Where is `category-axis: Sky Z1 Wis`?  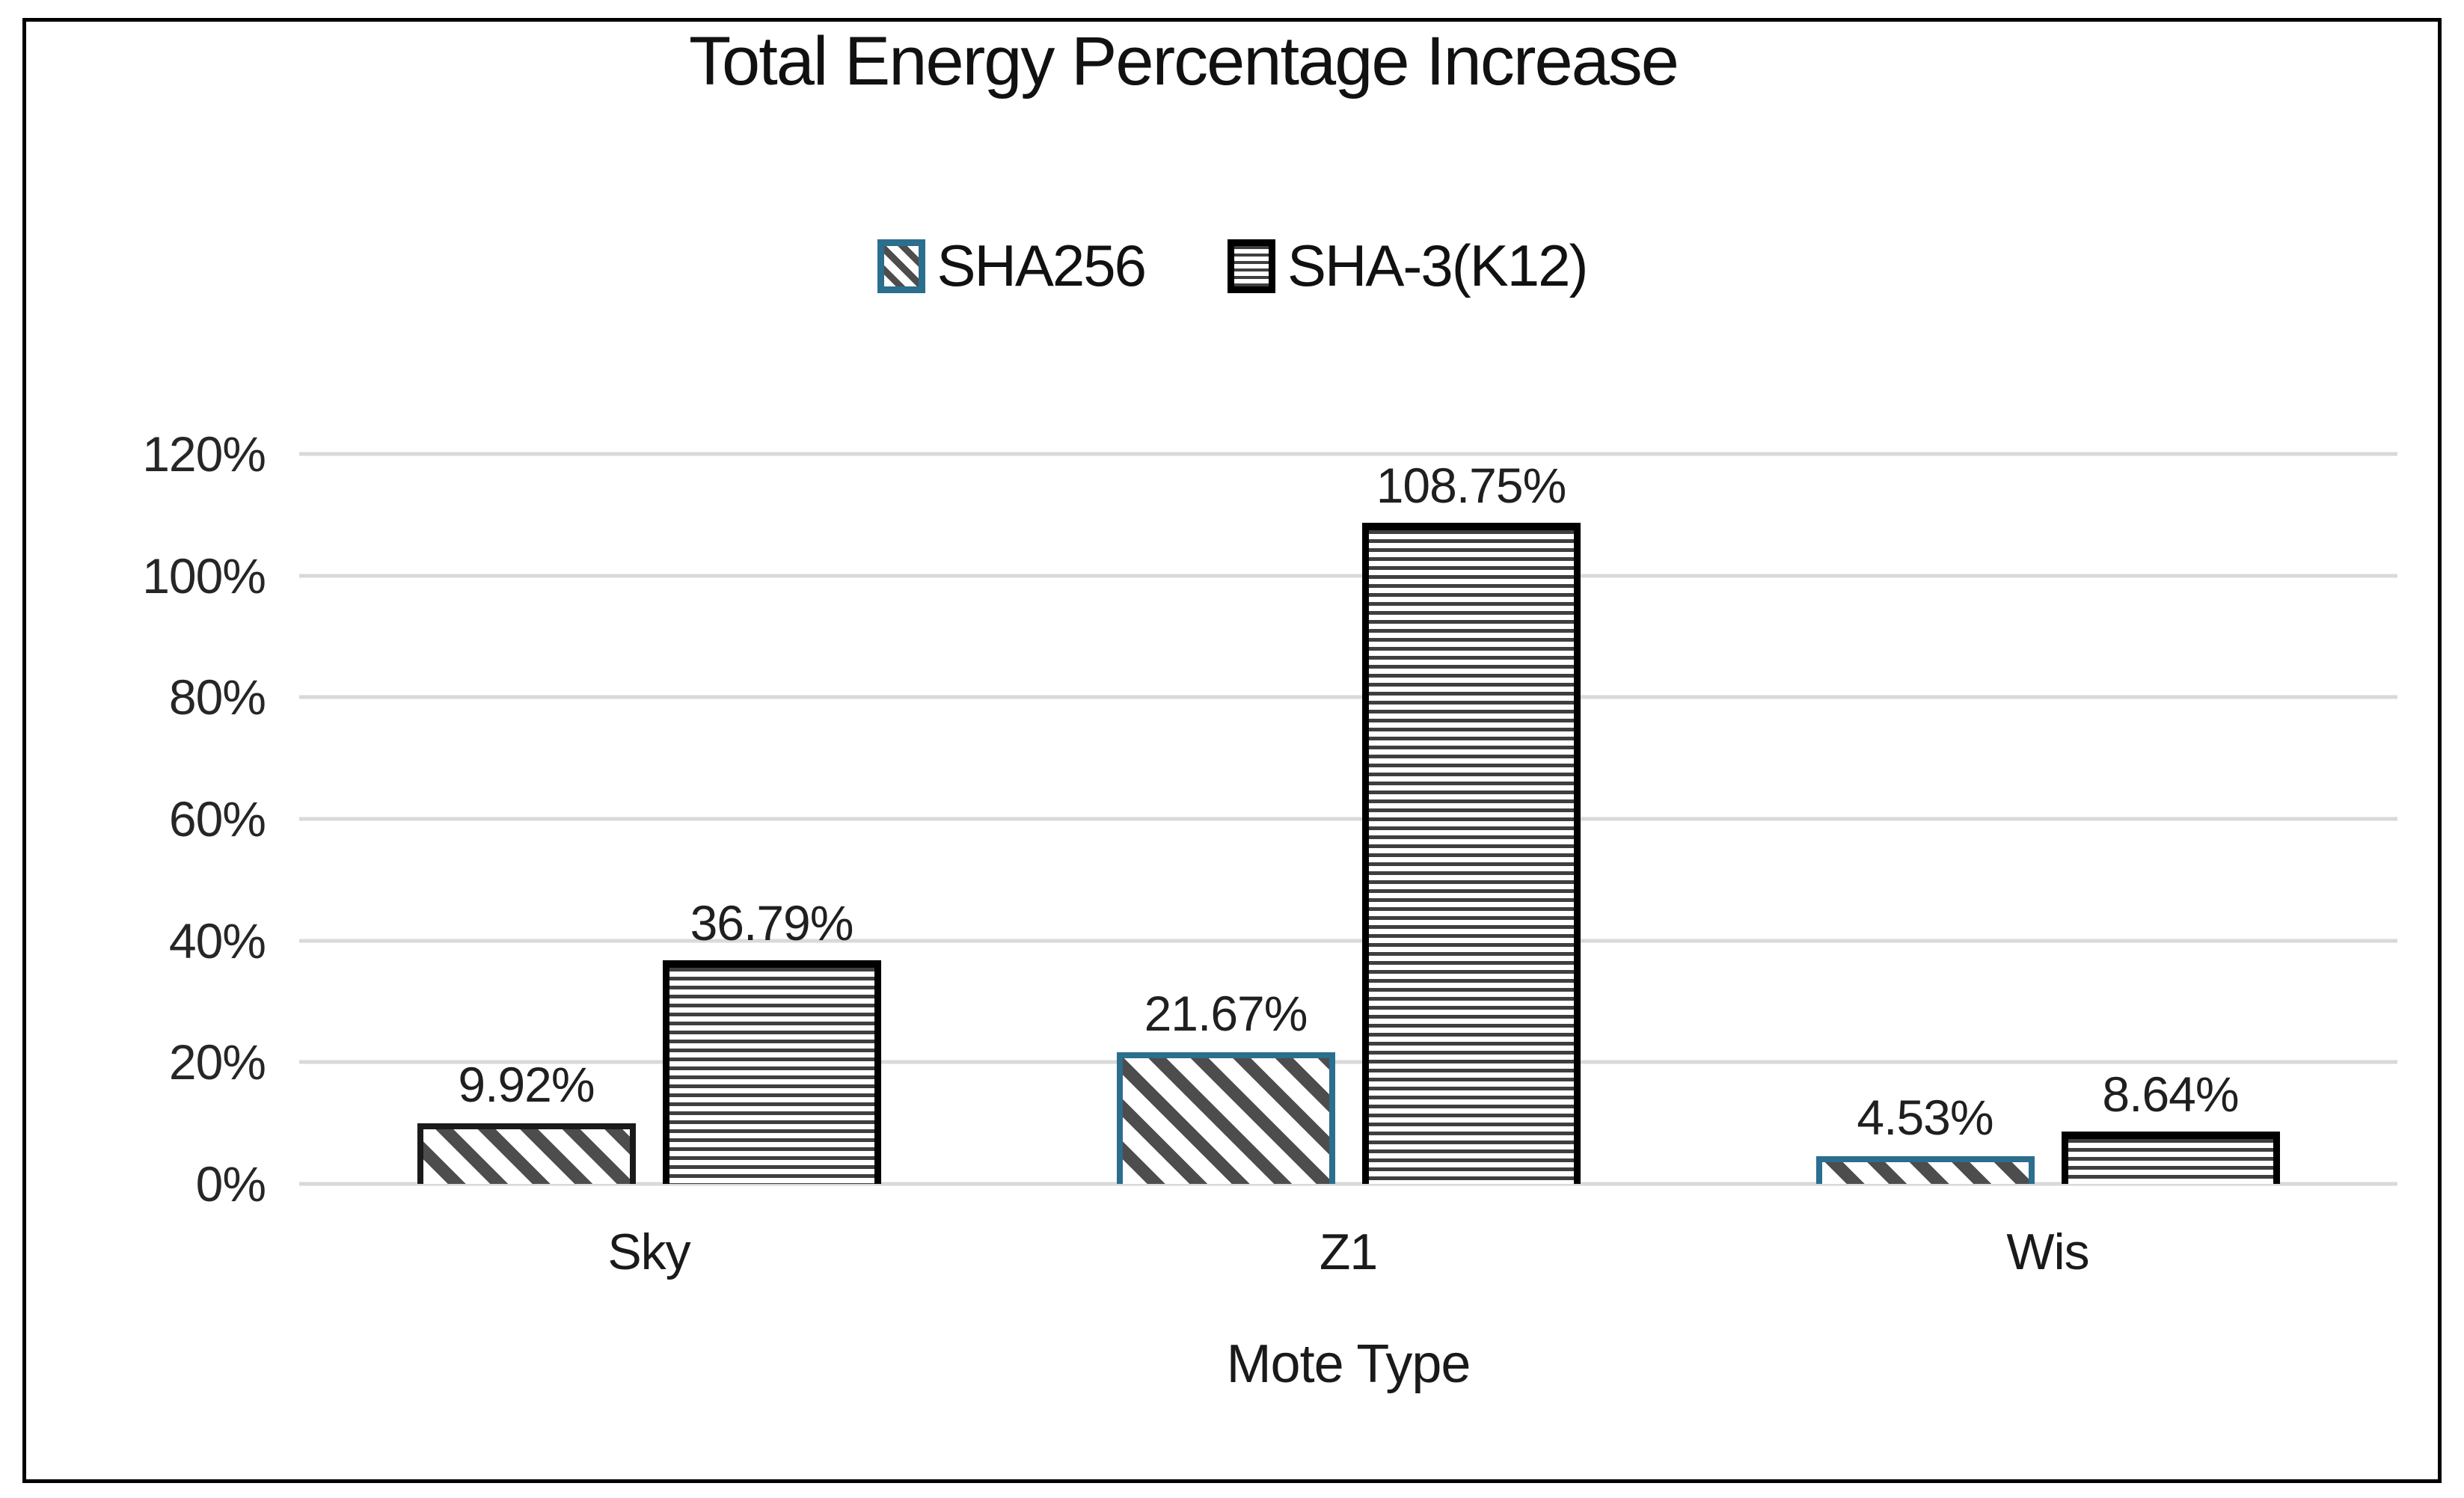
category-axis: Sky Z1 Wis is located at coordinates (1348, 1252).